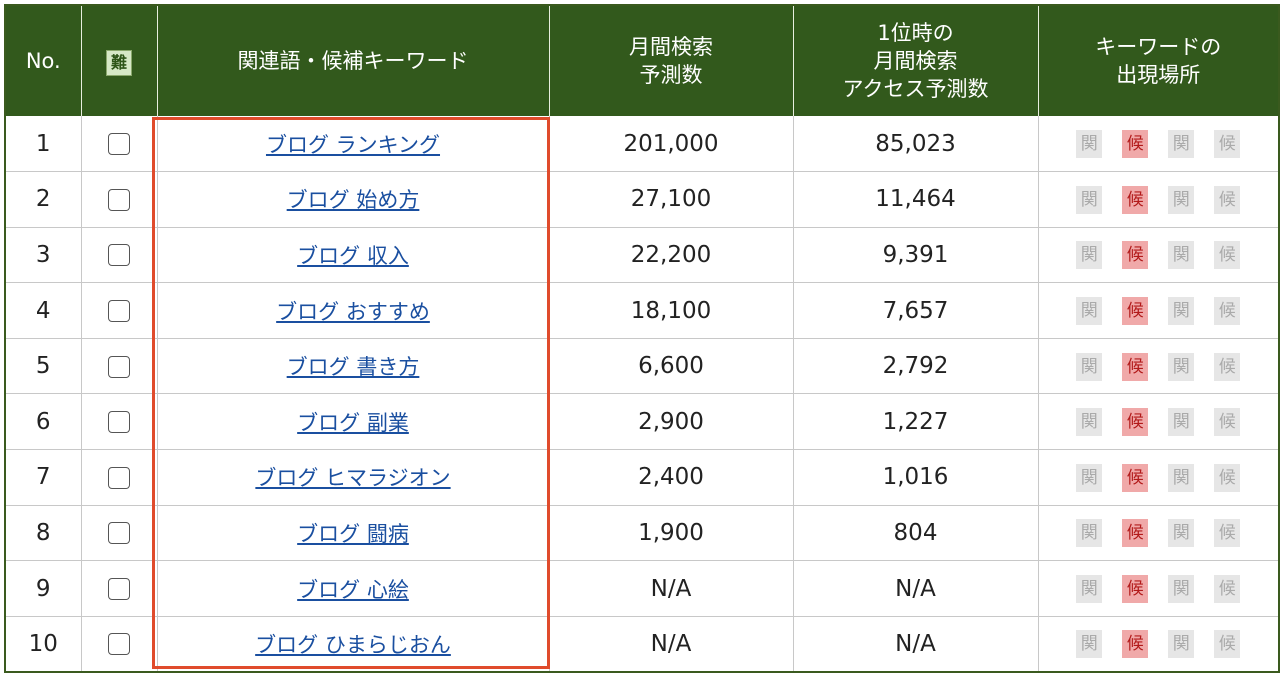  I want to click on table-row: 3 ブログ 収入 22,200 9,391 関候関候, so click(642, 255).